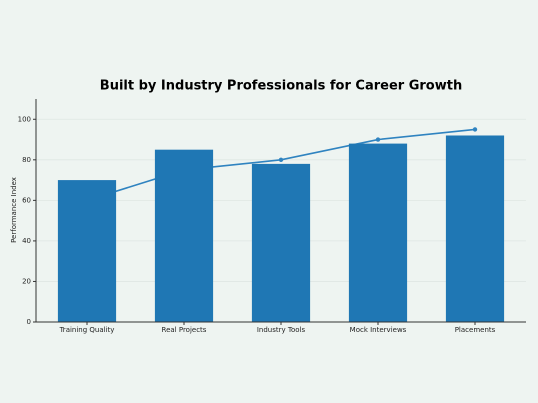 This screenshot has width=538, height=403. What do you see at coordinates (24, 119) in the screenshot?
I see `y-tick-label: 100` at bounding box center [24, 119].